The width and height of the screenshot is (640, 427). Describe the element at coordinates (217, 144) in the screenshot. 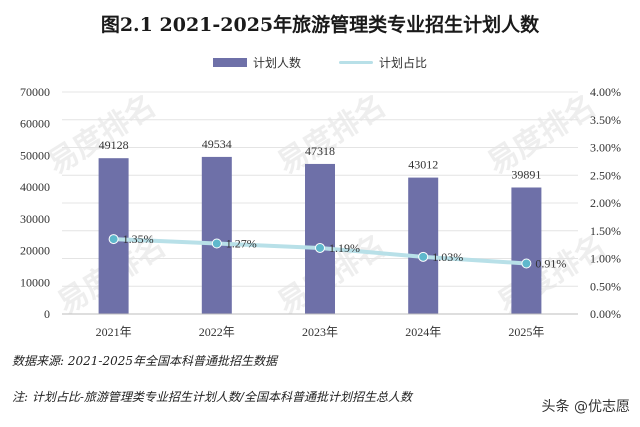

I see `bar-value-label: 49534` at that location.